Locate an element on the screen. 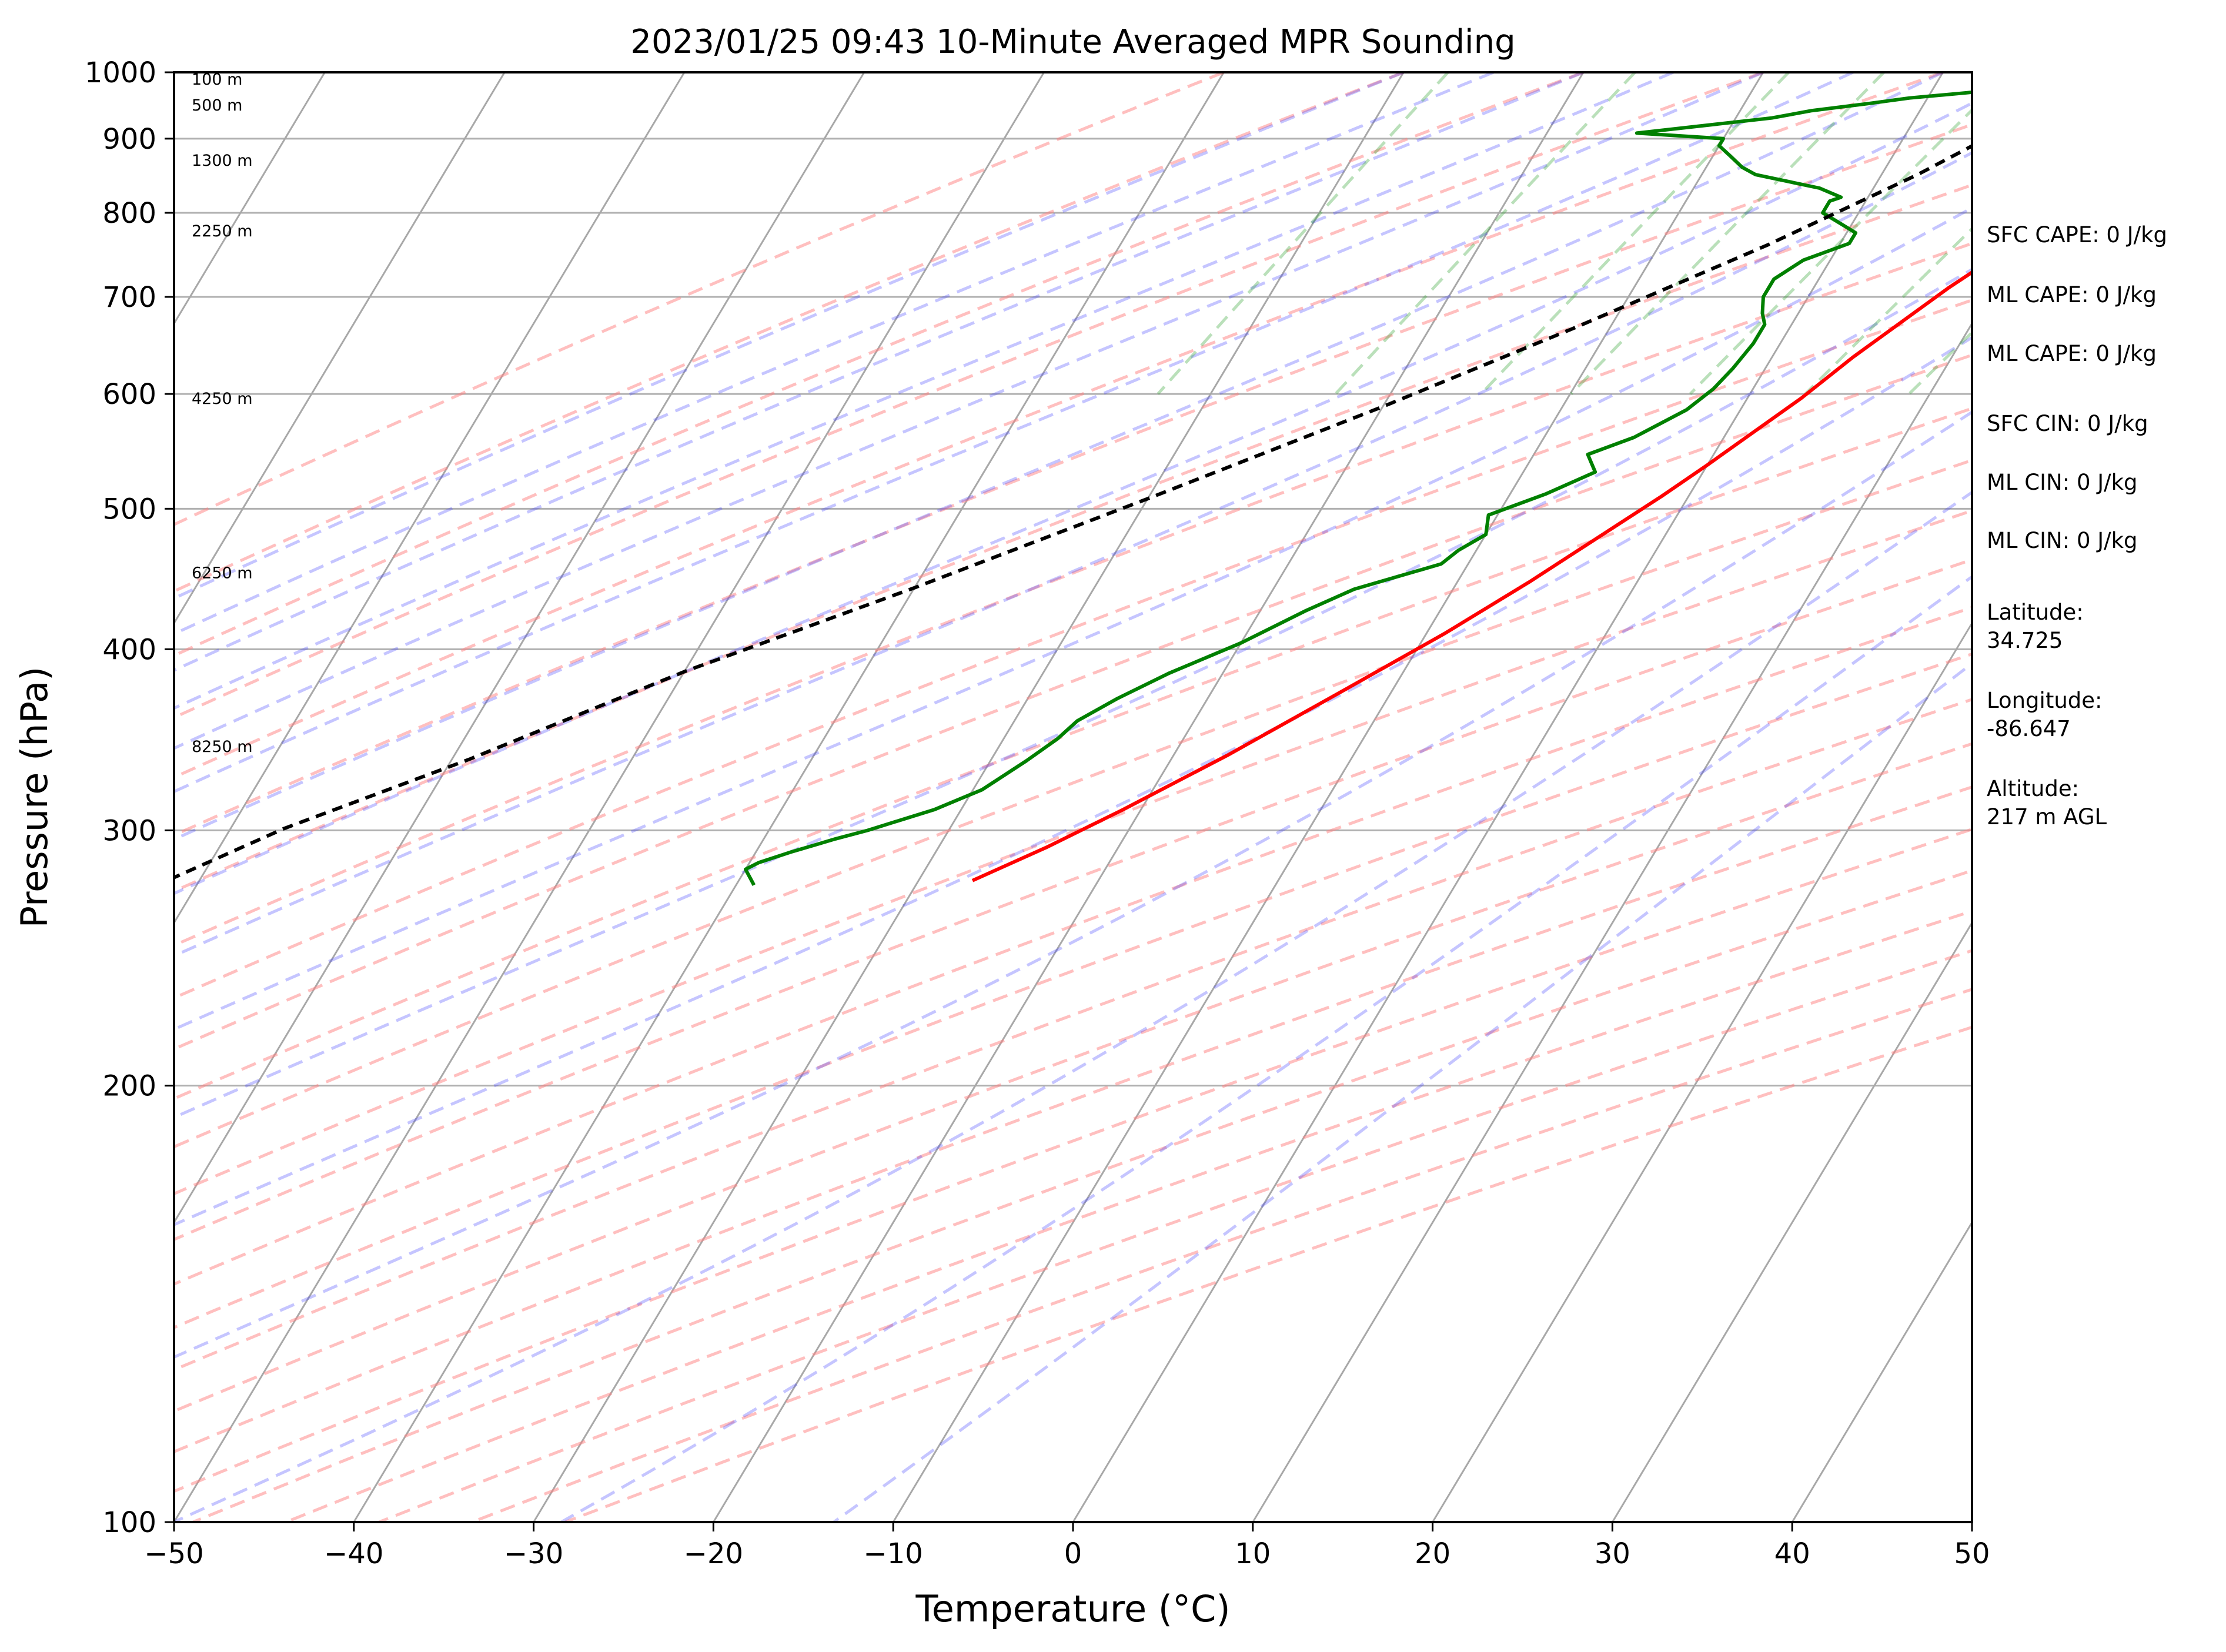 Image resolution: width=2226 pixels, height=1652 pixels. stat-ml-cin-2: ML CIN: 0 J/kg is located at coordinates (2062, 541).